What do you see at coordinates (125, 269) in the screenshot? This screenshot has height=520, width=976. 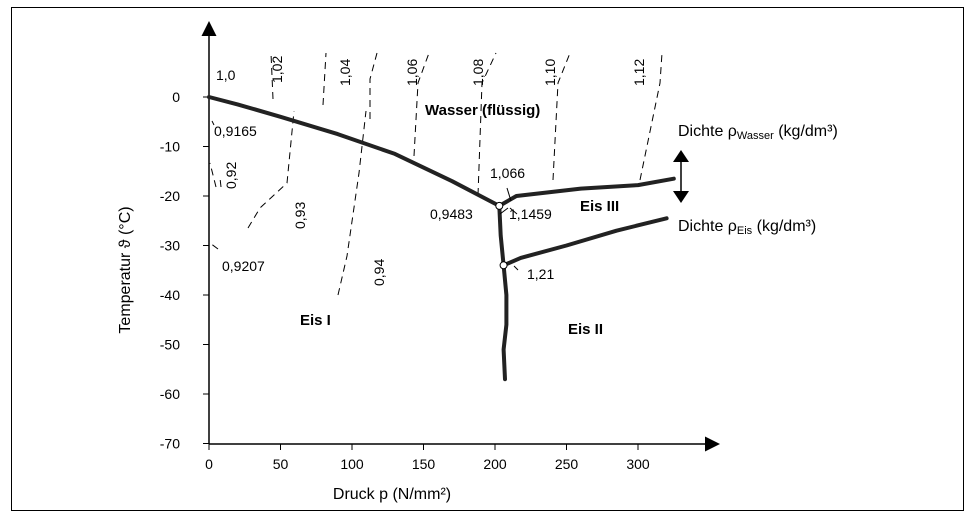 I see `y-axis-title: Temperatur ϑ (°C)` at bounding box center [125, 269].